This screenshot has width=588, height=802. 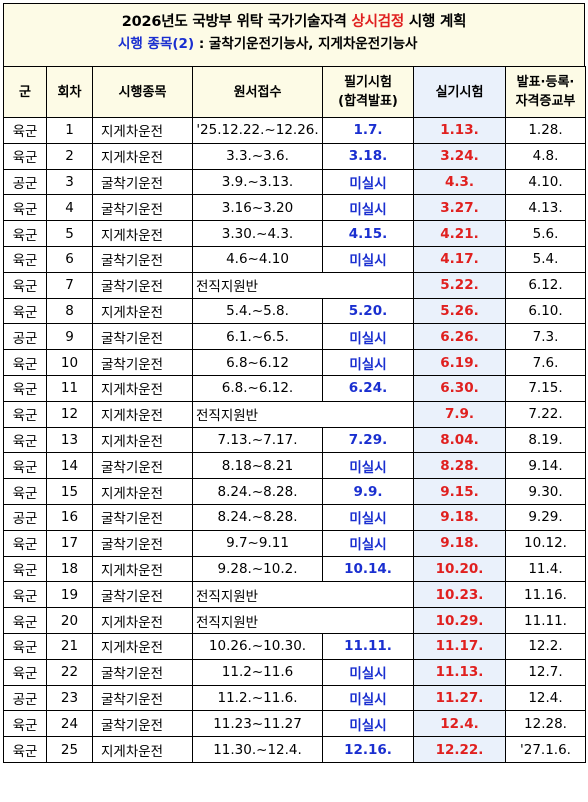 I want to click on cell-practical: 3.27., so click(x=459, y=208).